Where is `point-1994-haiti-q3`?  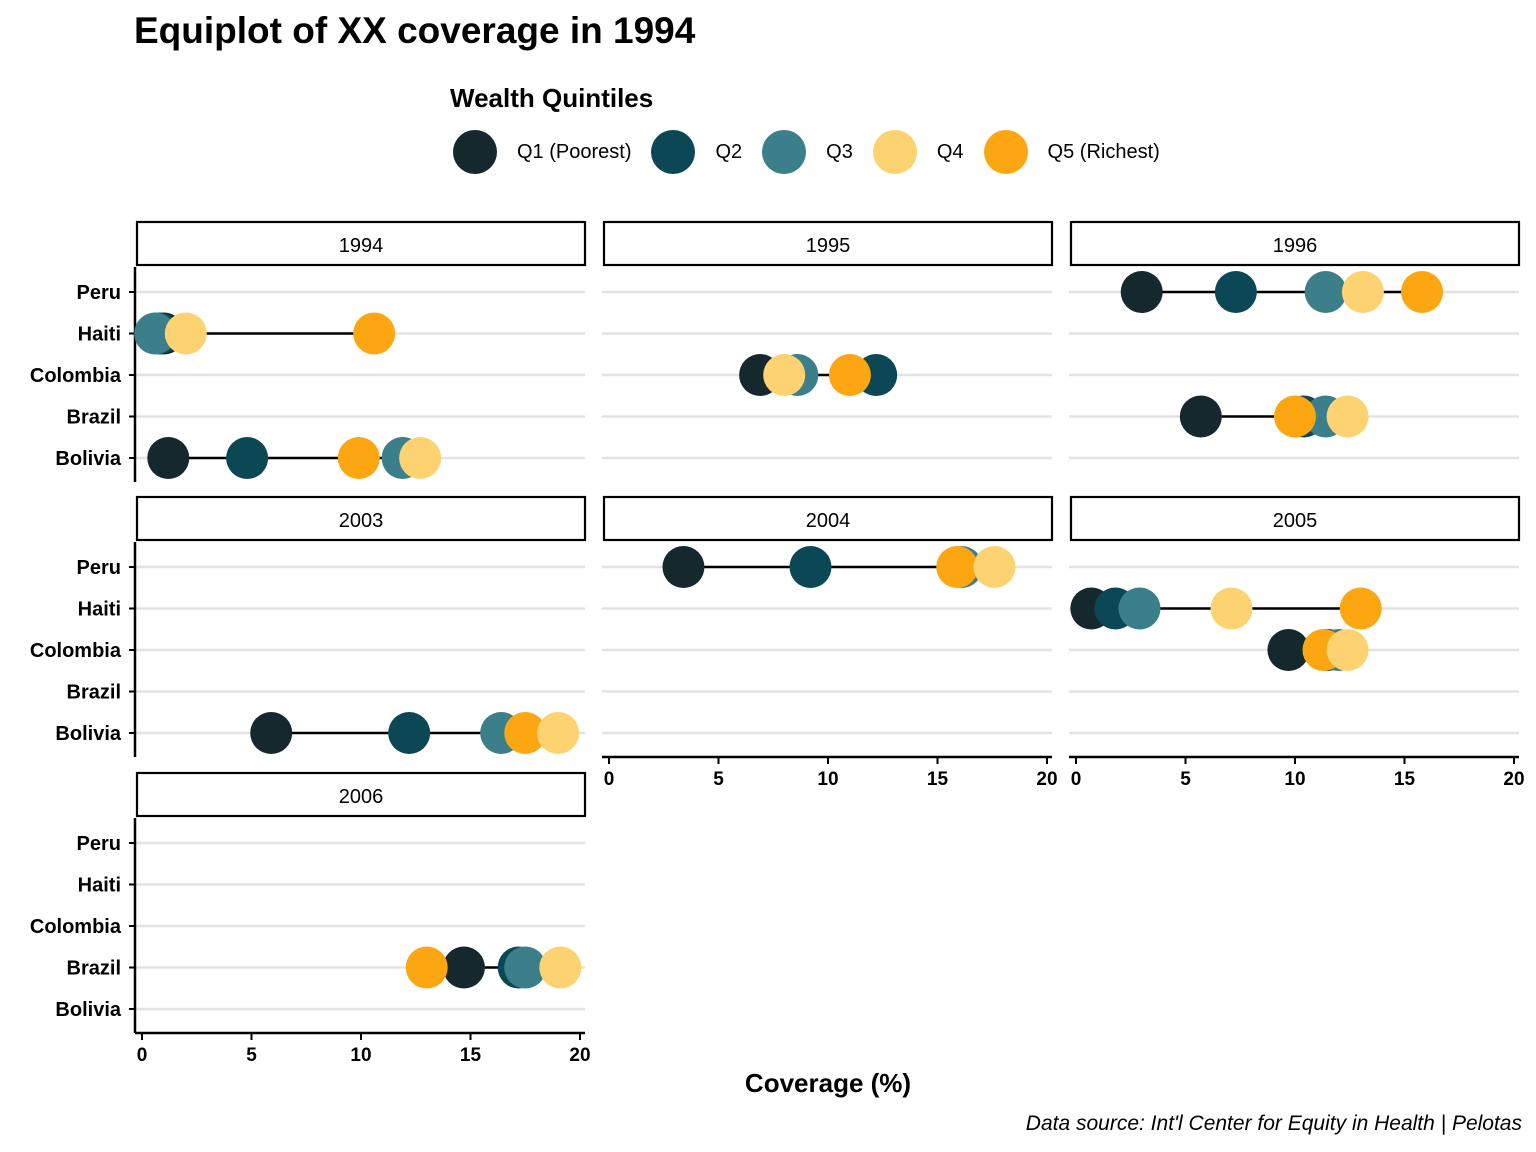 point-1994-haiti-q3 is located at coordinates (155, 333).